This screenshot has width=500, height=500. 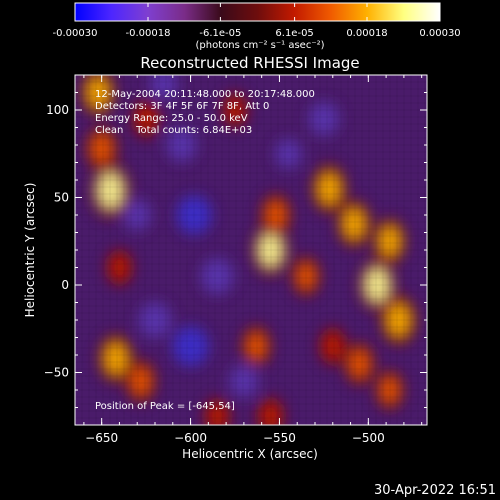 I want to click on annotation-detectors: Detectors: 3F 4F 5F 6F 7F 8F, Att 0, so click(x=182, y=106).